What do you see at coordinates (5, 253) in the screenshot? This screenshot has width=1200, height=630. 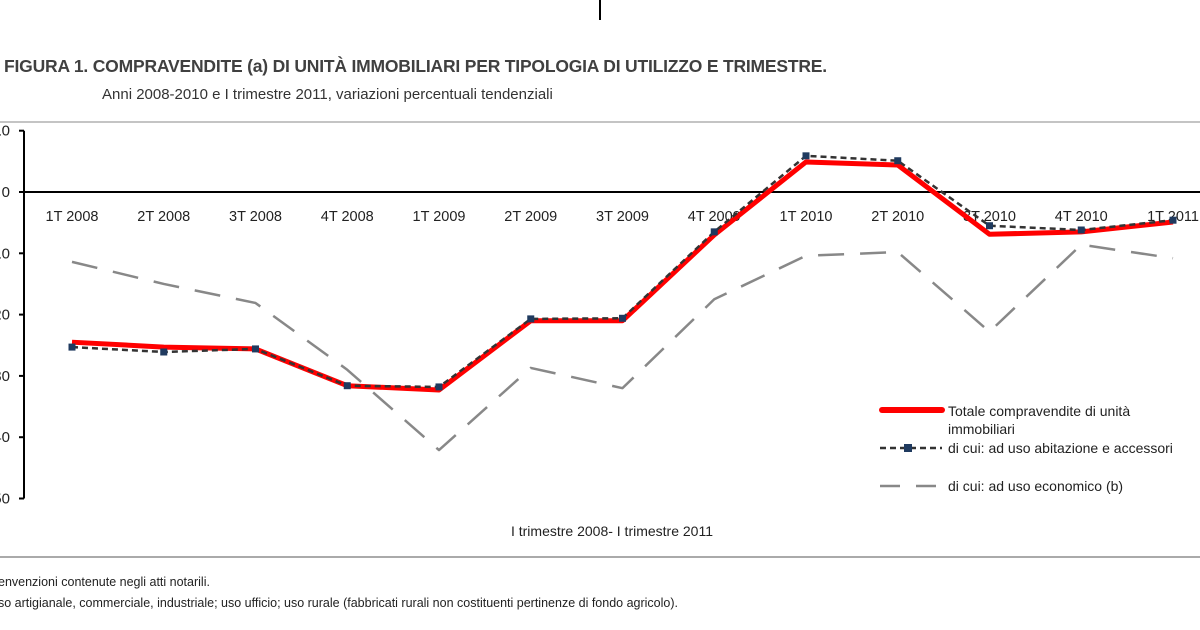 I see `y-tick-label: -10` at bounding box center [5, 253].